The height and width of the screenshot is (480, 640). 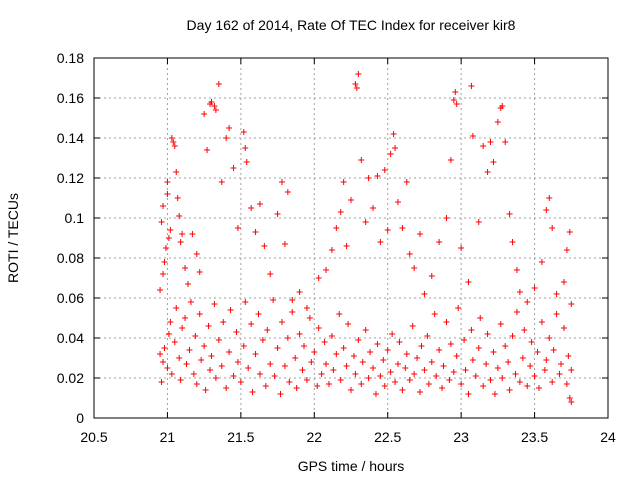 I want to click on y-tick-label: 0.14, so click(x=70, y=138).